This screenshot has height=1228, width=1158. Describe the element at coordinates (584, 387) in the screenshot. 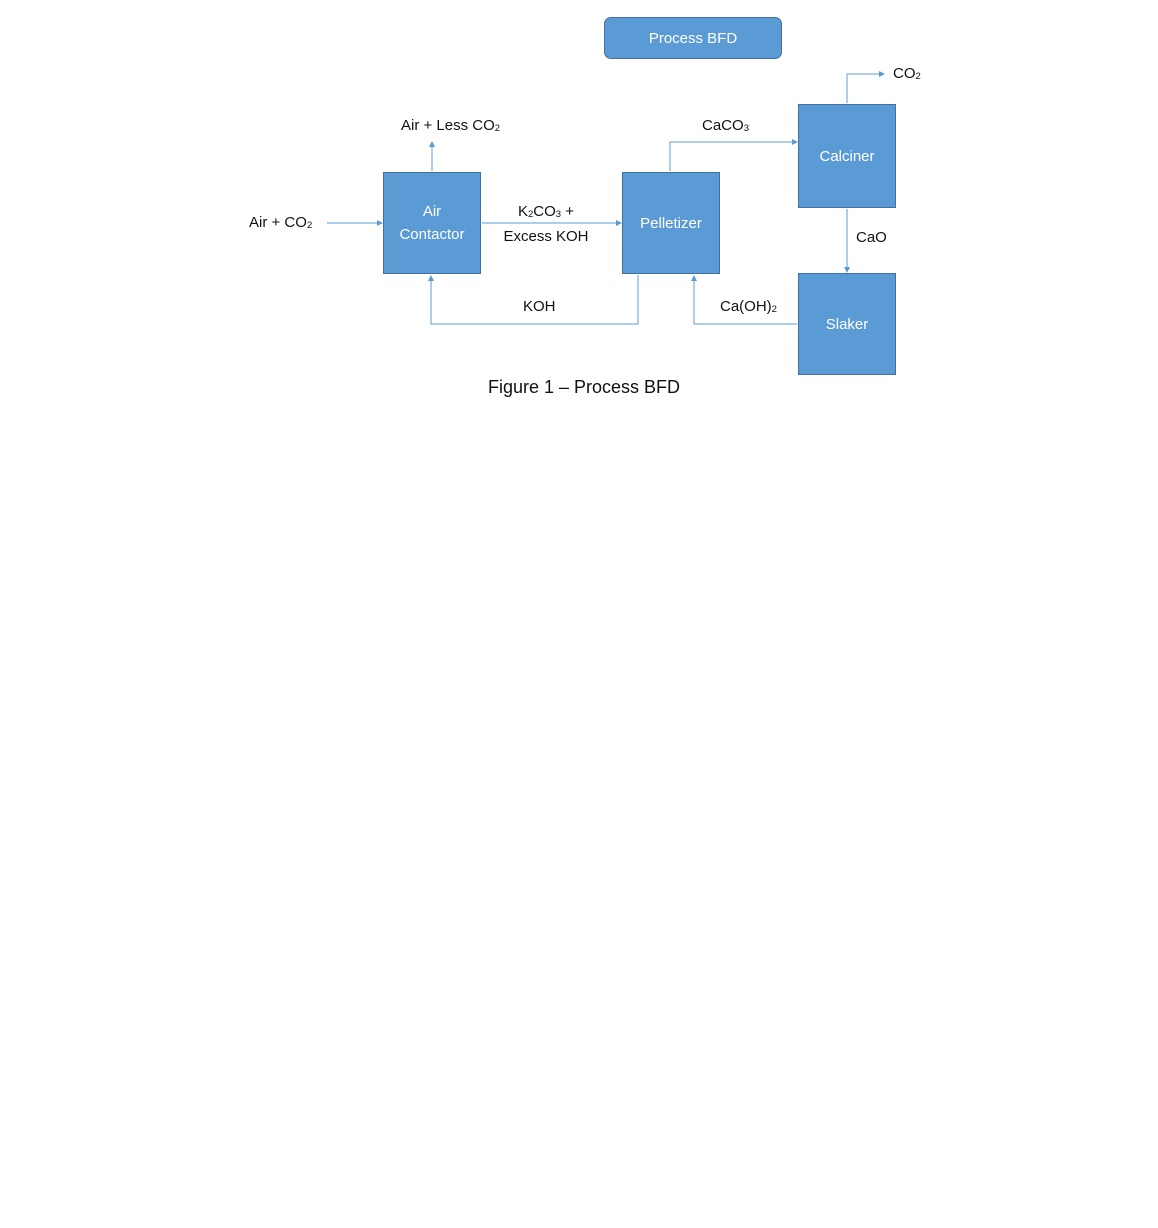

I see `figure-caption: Figure 1 – Process BFD` at that location.